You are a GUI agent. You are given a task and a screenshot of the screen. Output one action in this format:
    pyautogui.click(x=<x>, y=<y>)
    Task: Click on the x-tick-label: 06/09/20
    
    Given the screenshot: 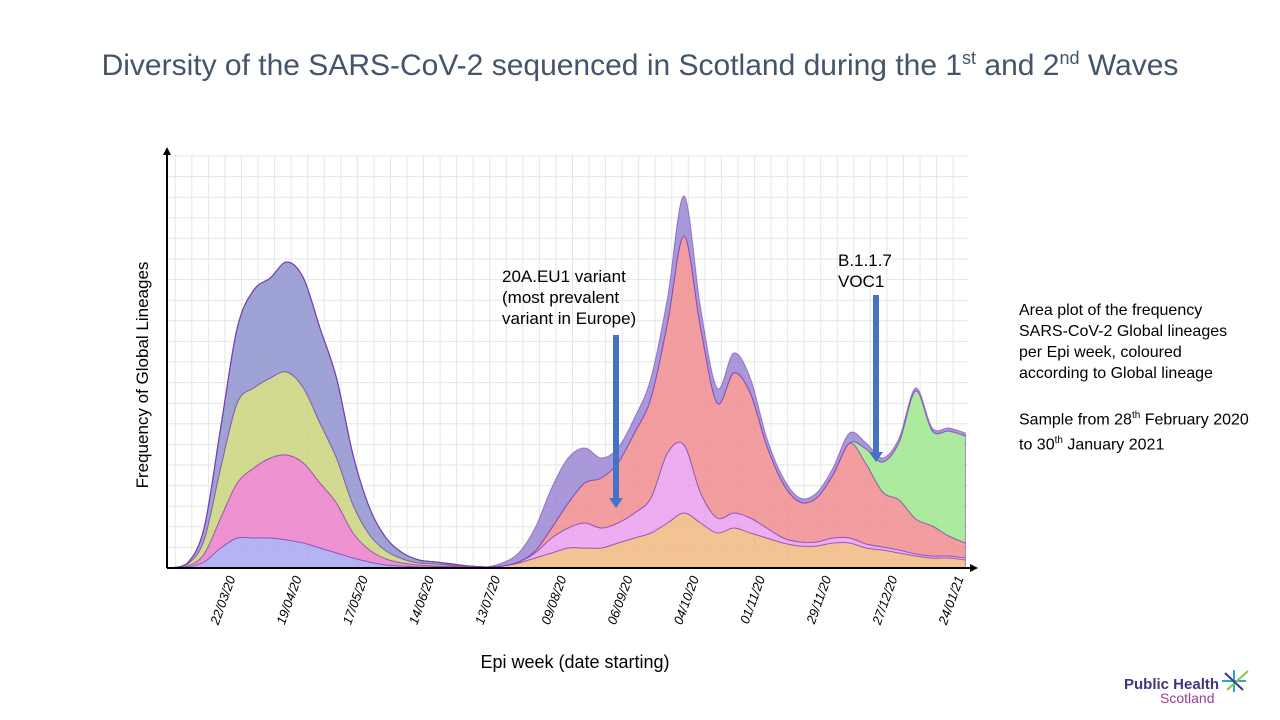 What is the action you would take?
    pyautogui.click(x=620, y=599)
    